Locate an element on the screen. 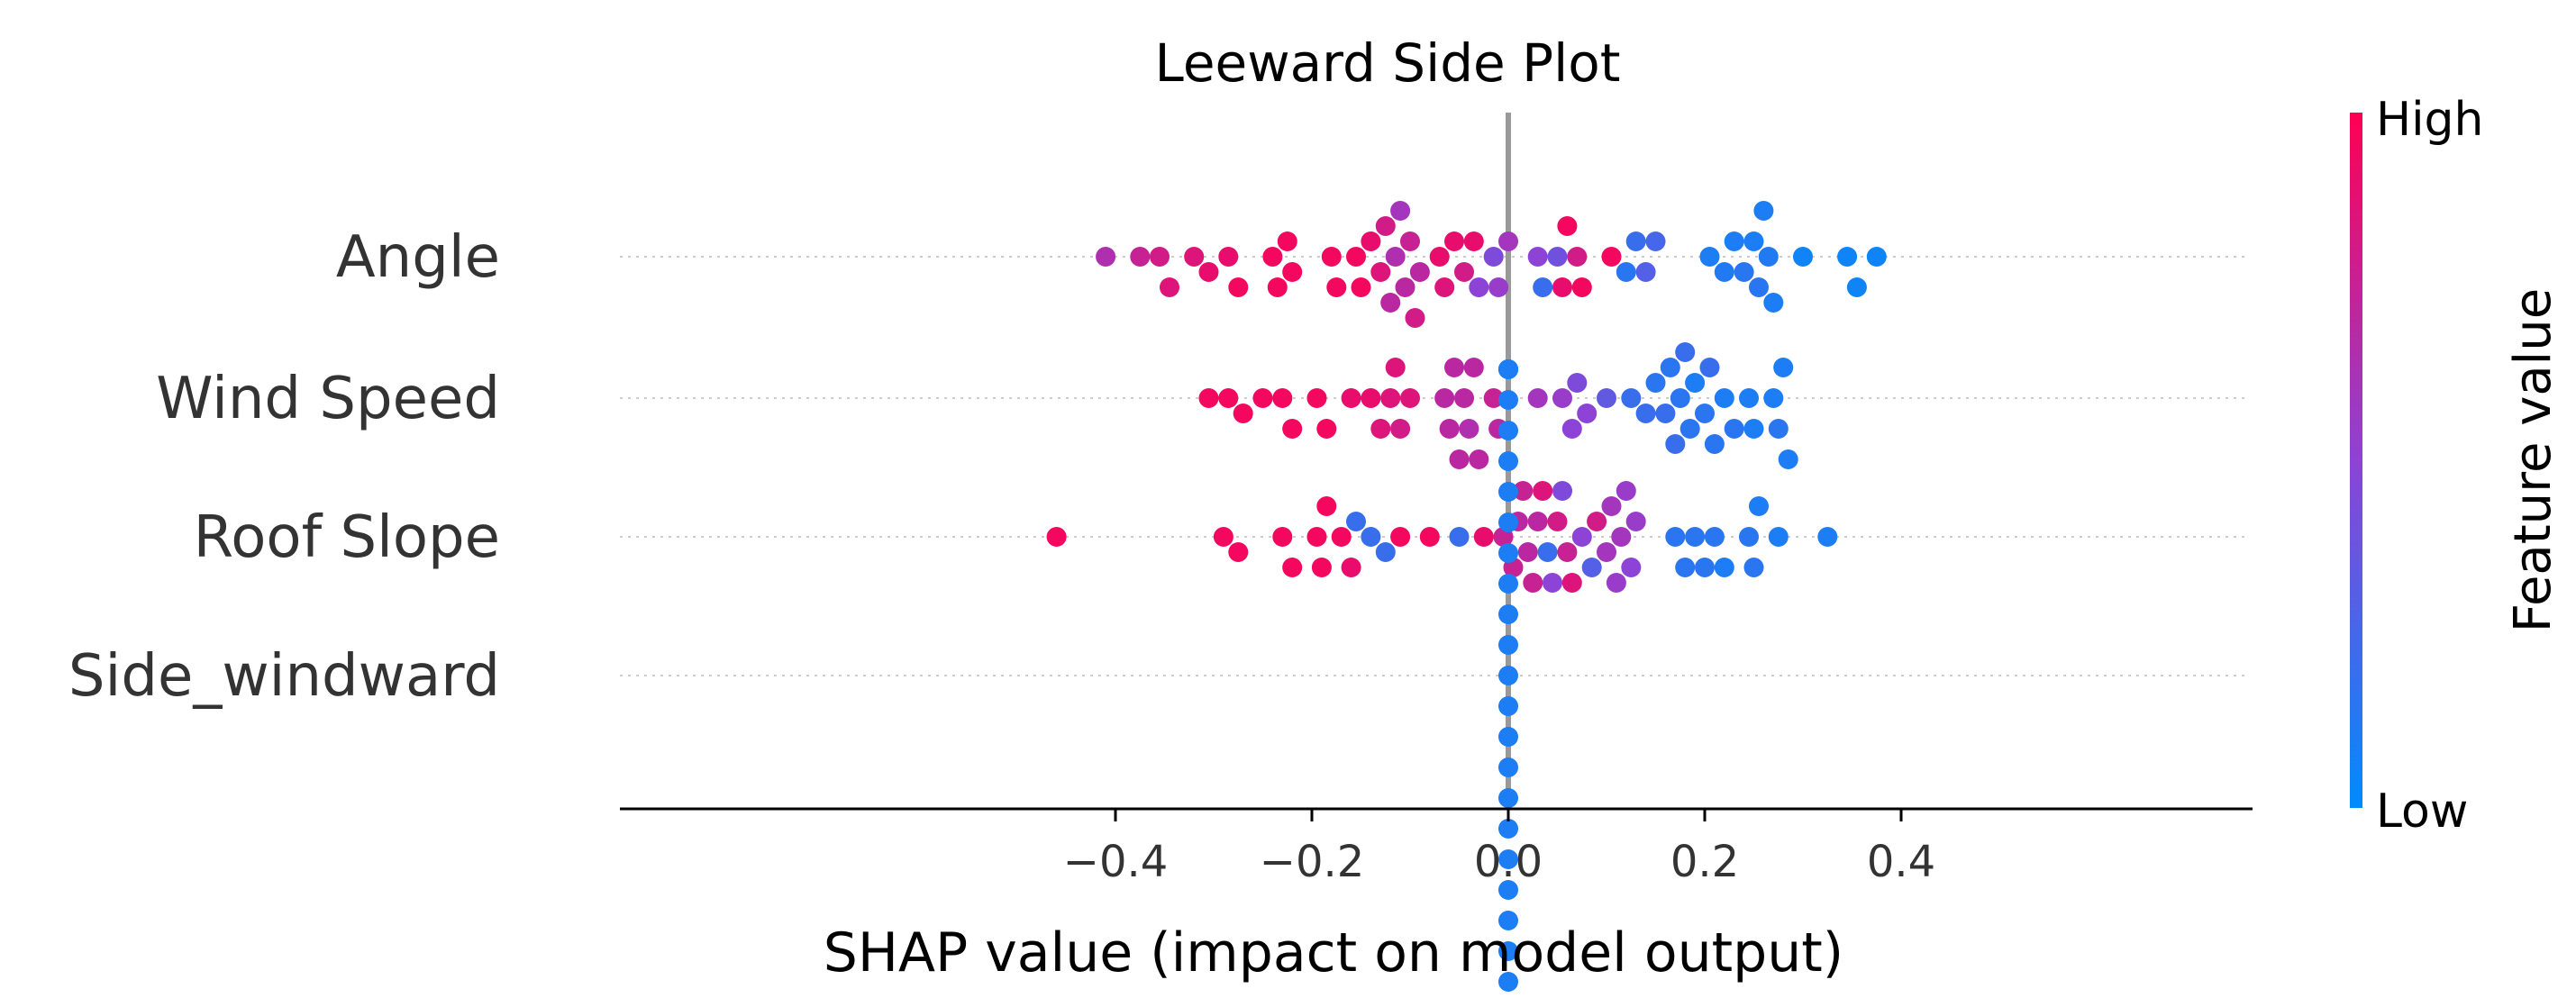 The height and width of the screenshot is (1007, 2576). x-tick-label: −0.4 is located at coordinates (1116, 862).